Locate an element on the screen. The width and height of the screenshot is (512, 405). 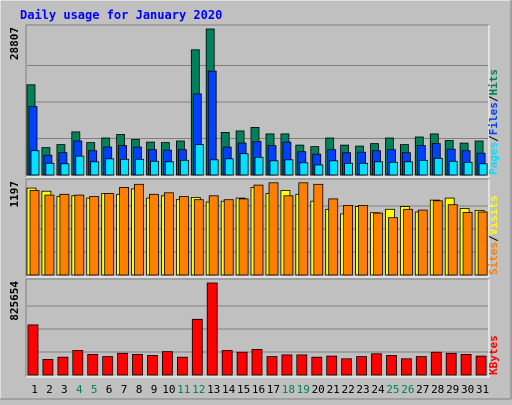
x-tick-label: 6 is located at coordinates (109, 389).